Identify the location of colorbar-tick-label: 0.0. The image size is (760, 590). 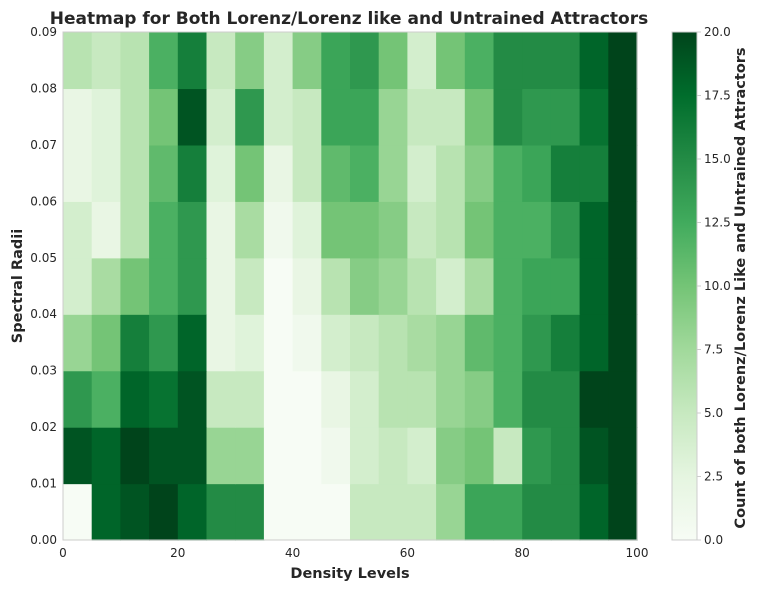
(713, 540).